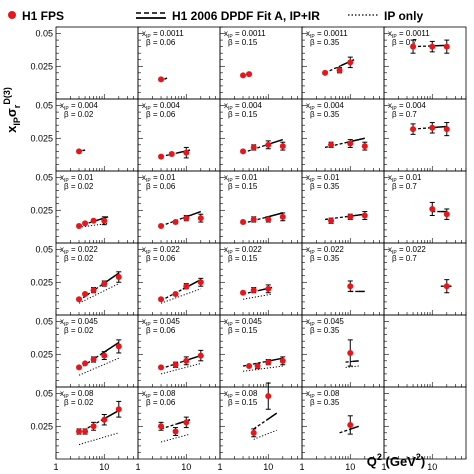  I want to click on panel-r5-c0: xIP = 0.08β = 0.02, so click(91, 417).